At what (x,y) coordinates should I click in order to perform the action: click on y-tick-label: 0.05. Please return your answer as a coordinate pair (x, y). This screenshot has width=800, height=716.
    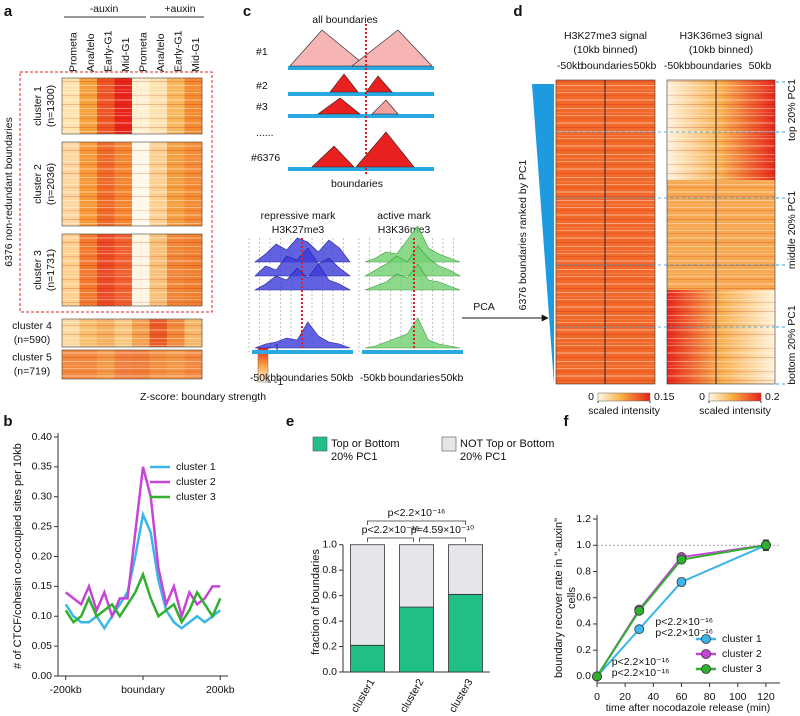
    Looking at the image, I should click on (42, 646).